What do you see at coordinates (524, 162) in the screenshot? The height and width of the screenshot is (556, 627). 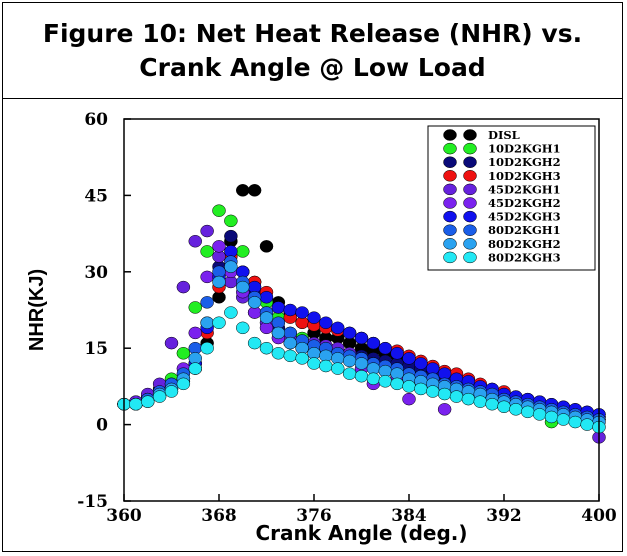 I see `legend-label: 10D2KGH2` at bounding box center [524, 162].